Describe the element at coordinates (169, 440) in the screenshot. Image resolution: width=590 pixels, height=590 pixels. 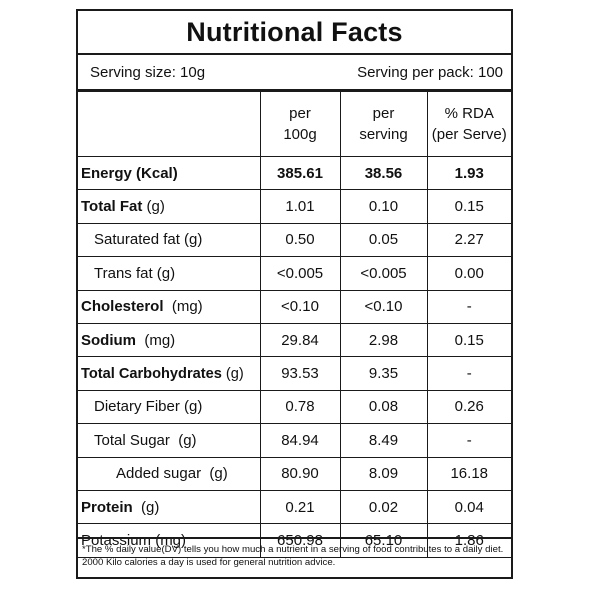
I see `nutrient-name: Total Sugar (g)` at that location.